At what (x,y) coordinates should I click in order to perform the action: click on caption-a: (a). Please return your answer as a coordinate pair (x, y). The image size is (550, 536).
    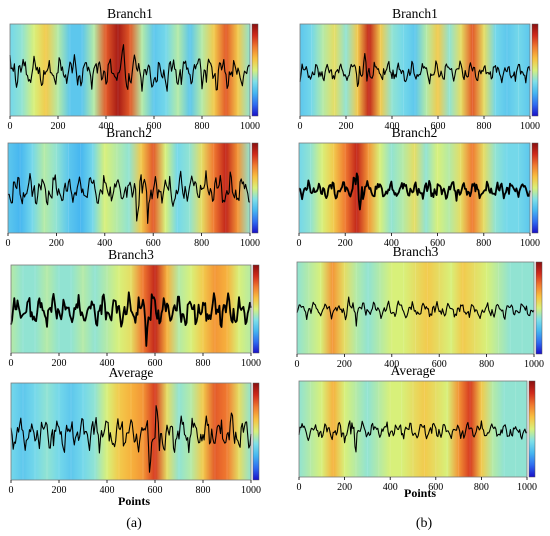
    Looking at the image, I should click on (134, 523).